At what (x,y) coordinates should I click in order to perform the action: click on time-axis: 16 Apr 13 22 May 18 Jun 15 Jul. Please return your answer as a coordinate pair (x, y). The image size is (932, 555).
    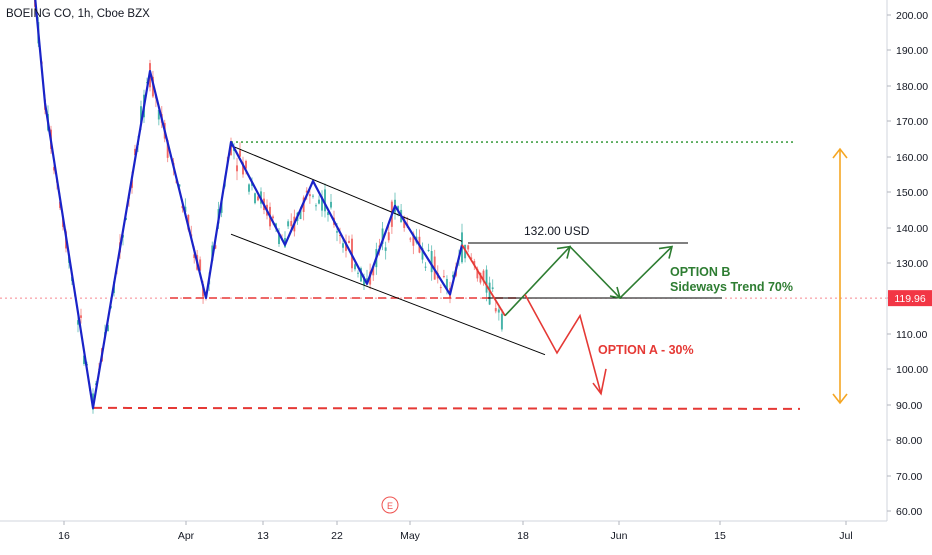
    Looking at the image, I should click on (443, 531).